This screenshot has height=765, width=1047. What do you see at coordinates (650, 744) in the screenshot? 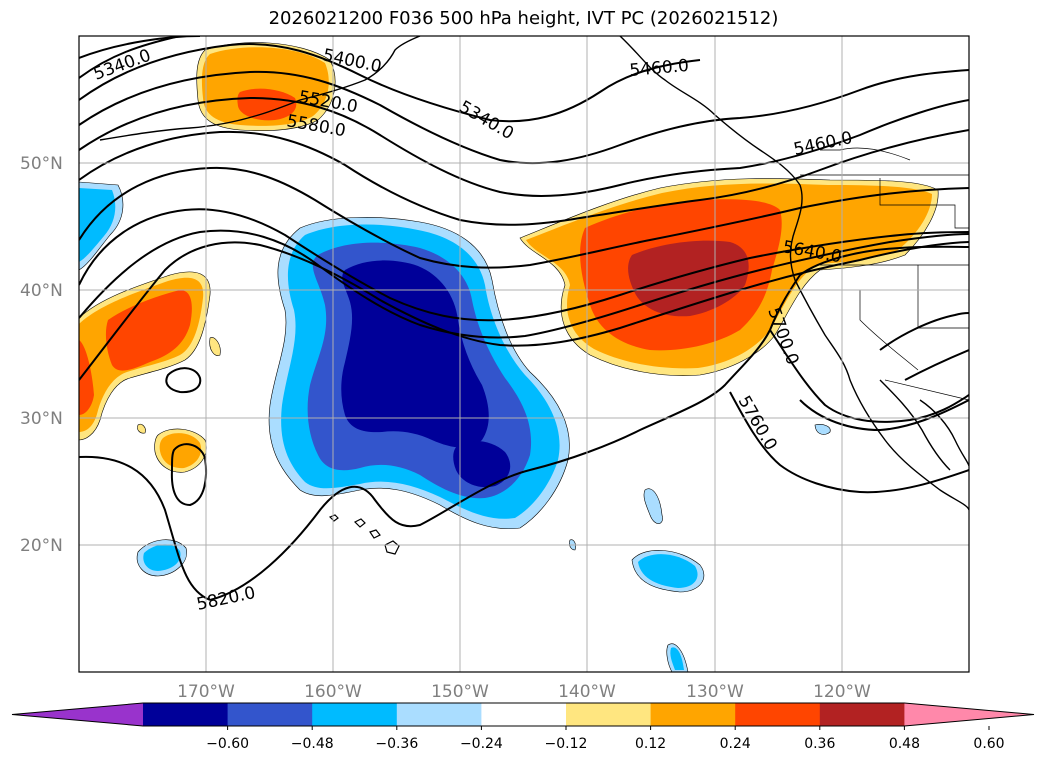
I see `colorbar-tick-label: 0.12` at bounding box center [650, 744].